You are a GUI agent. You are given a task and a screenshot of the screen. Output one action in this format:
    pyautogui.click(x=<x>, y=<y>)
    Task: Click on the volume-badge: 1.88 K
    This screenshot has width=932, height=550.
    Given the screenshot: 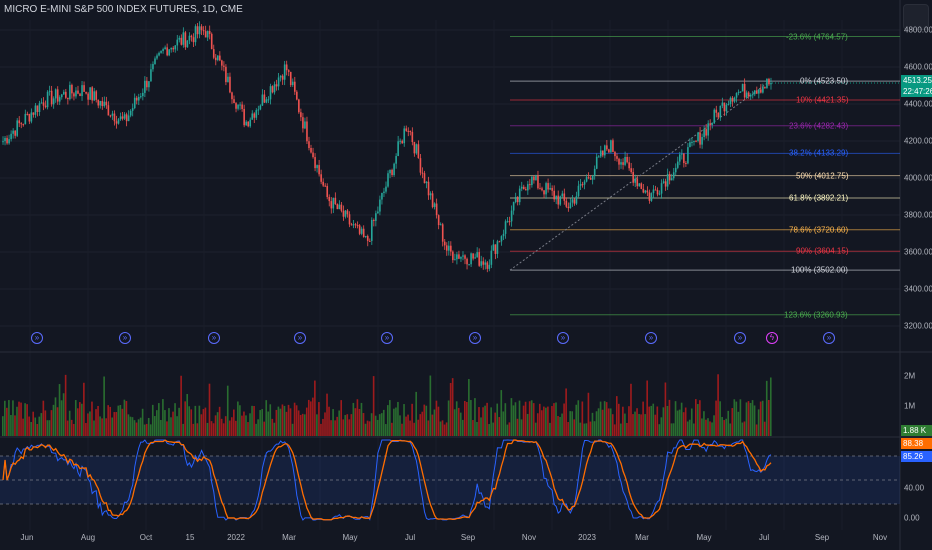 What is the action you would take?
    pyautogui.click(x=916, y=430)
    